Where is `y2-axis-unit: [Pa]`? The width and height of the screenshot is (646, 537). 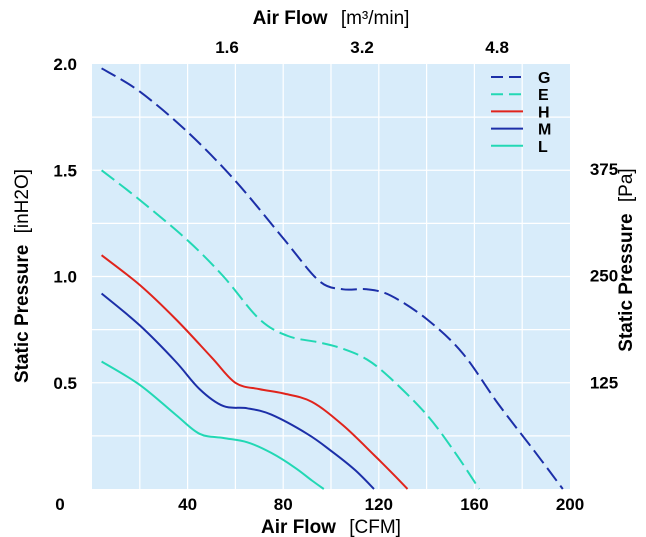 y2-axis-unit: [Pa] is located at coordinates (626, 185).